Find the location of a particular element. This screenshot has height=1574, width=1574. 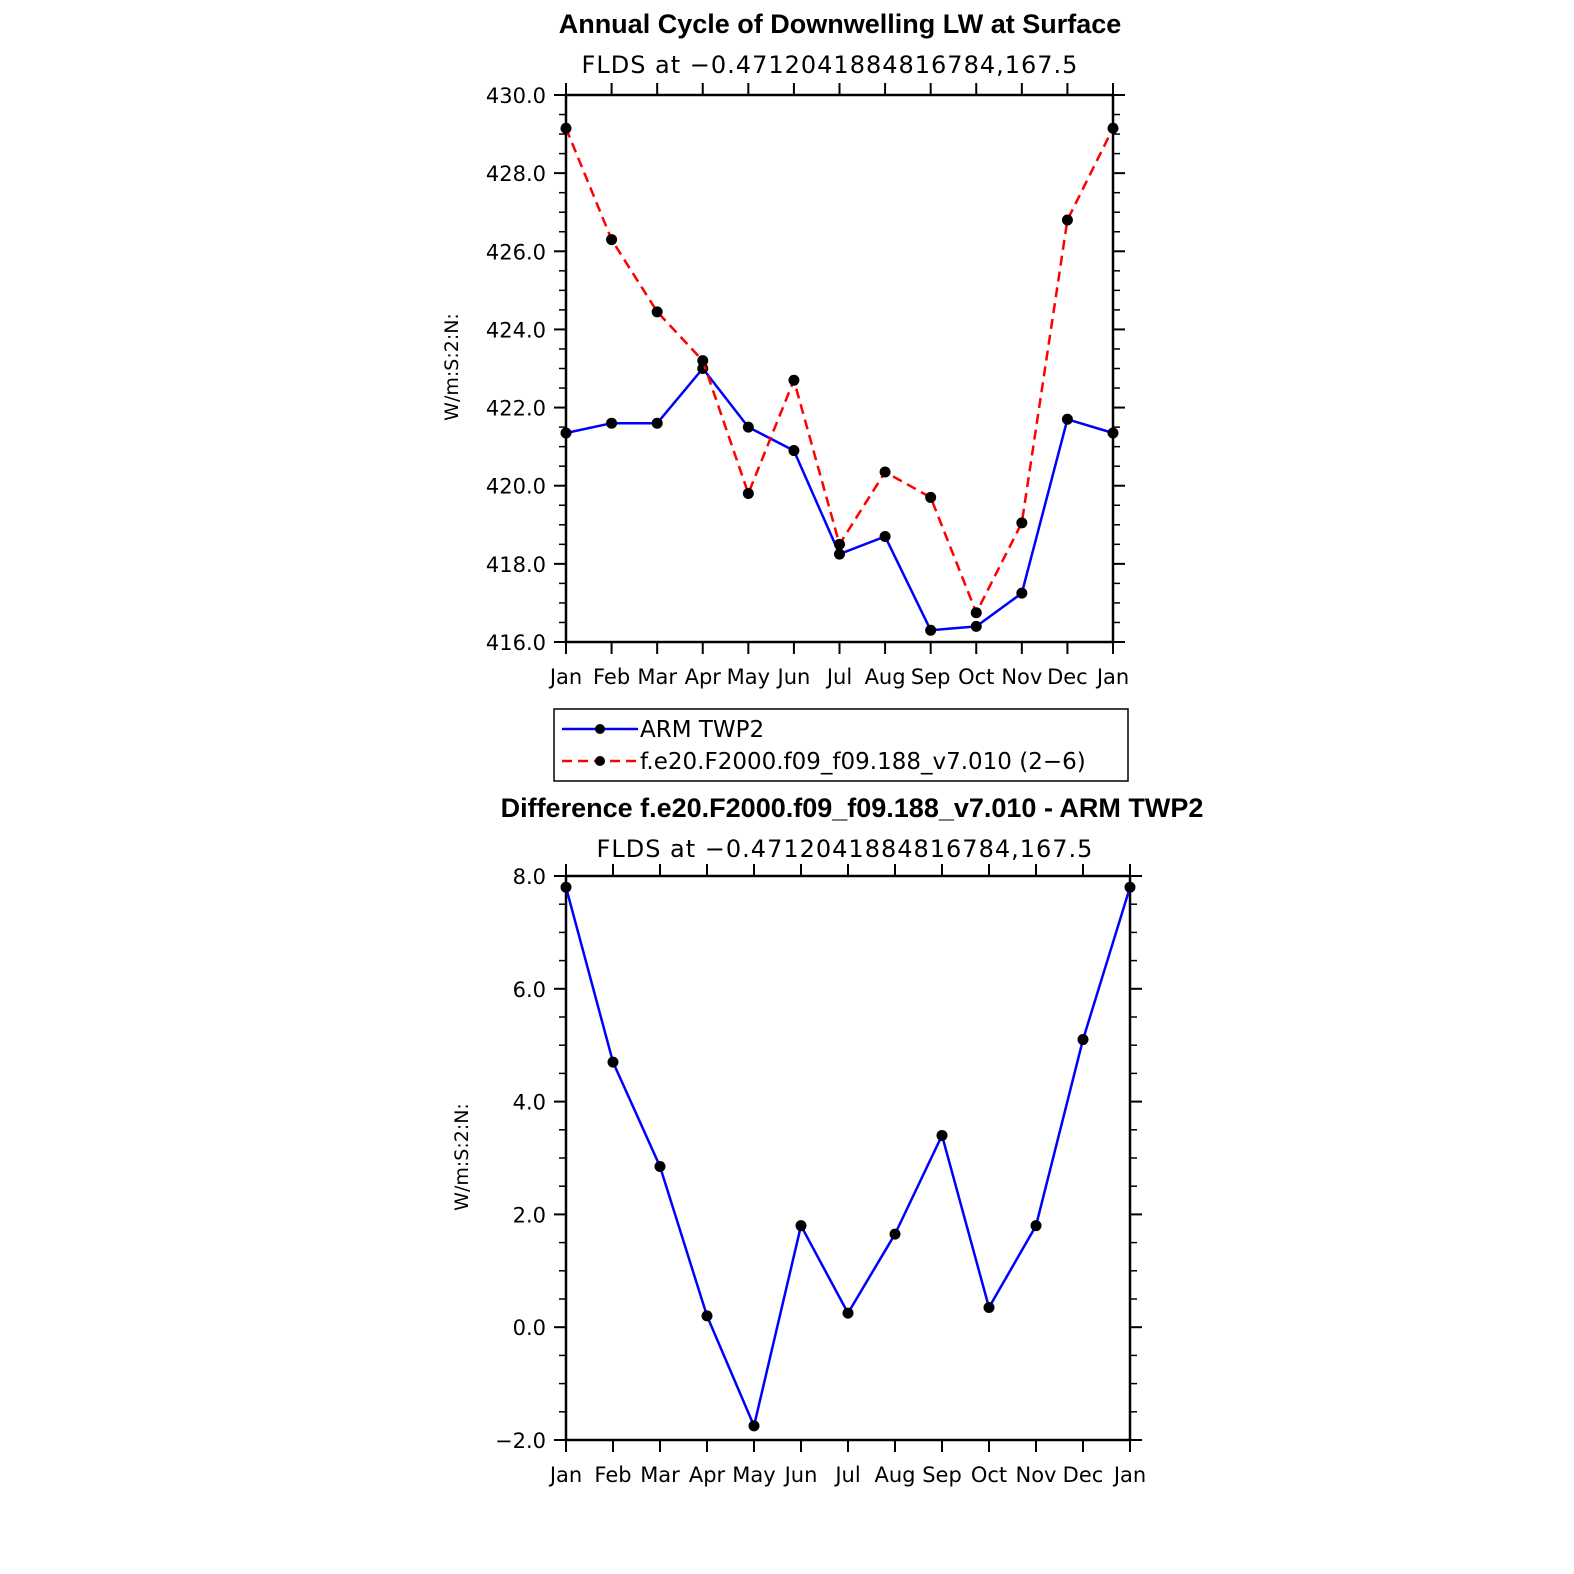

bottom-x-tick-label: Oct is located at coordinates (989, 1475).